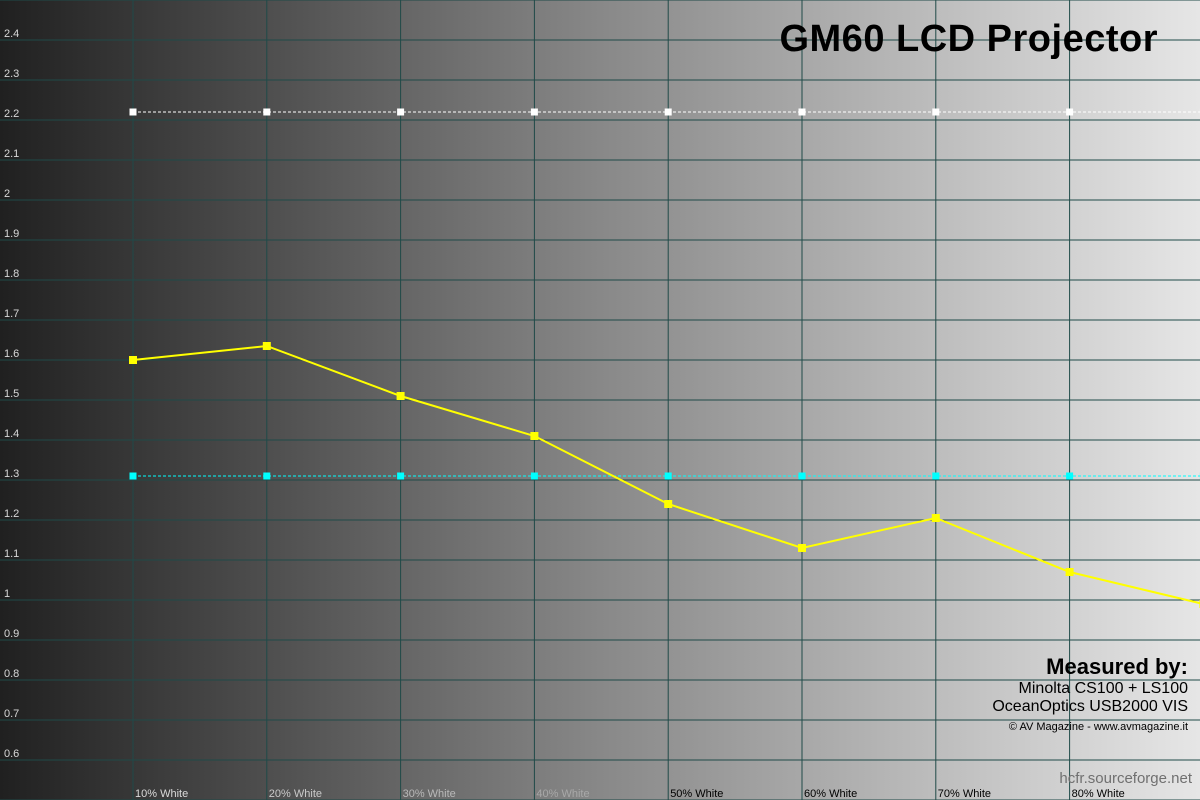  What do you see at coordinates (11, 74) in the screenshot?
I see `y-tick-label: 2.3` at bounding box center [11, 74].